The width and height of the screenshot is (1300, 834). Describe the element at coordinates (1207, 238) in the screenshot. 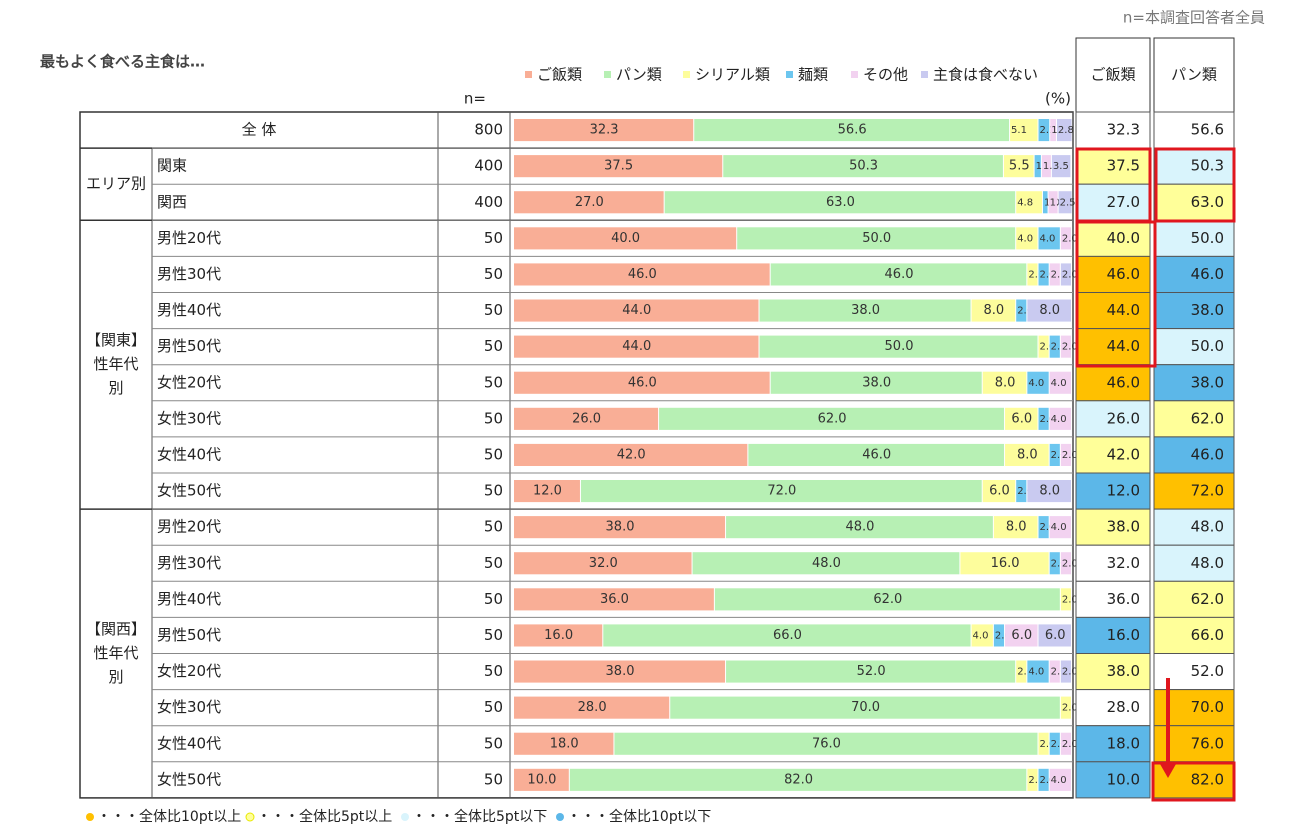

I see `cell-value: 50.0` at that location.